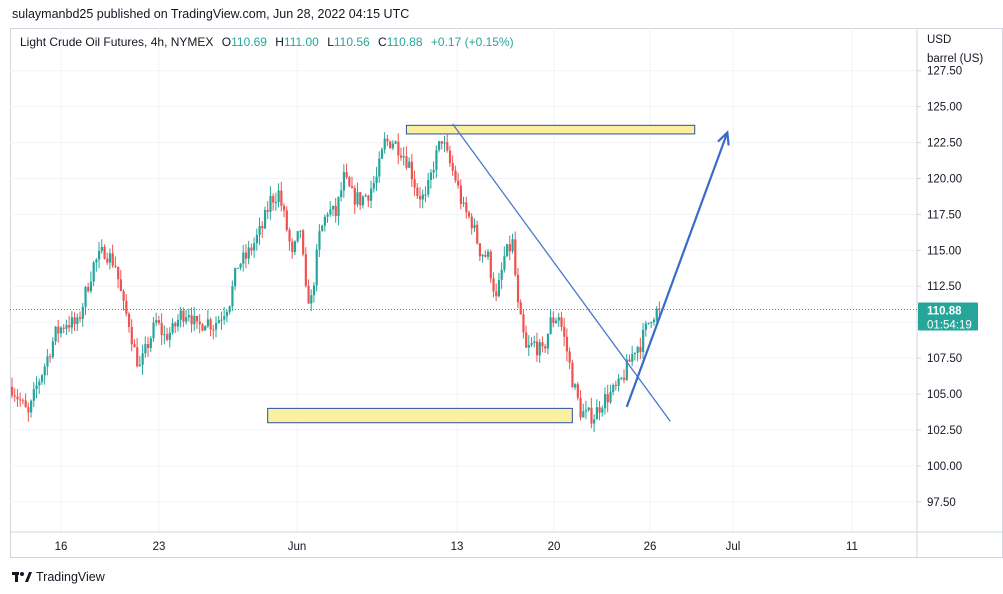 Image resolution: width=1003 pixels, height=594 pixels. Describe the element at coordinates (117, 42) in the screenshot. I see `symbol-name: Light Crude Oil Futures, 4h, NYMEX` at that location.